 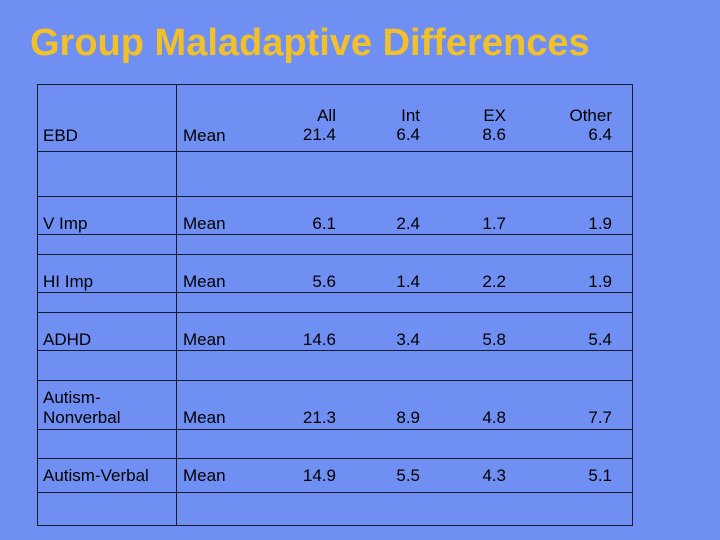 I want to click on cell-other: 5.4, so click(x=600, y=339).